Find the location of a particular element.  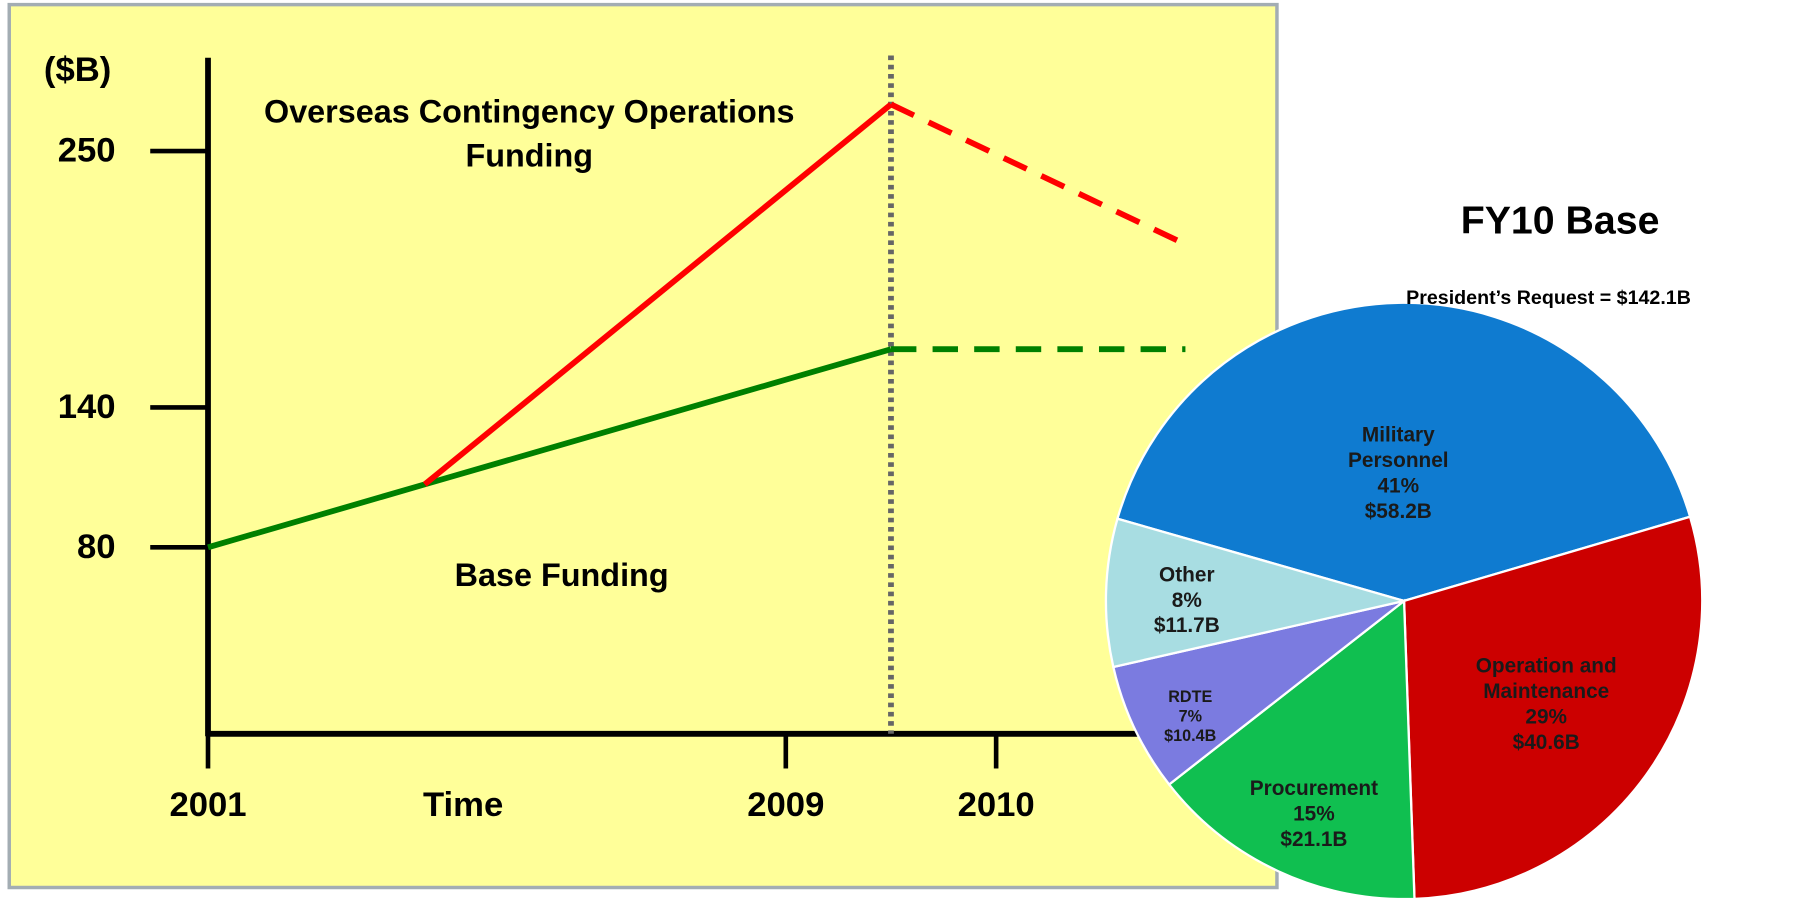

slice-label: RDTE 7% $10.4B is located at coordinates (1190, 716).